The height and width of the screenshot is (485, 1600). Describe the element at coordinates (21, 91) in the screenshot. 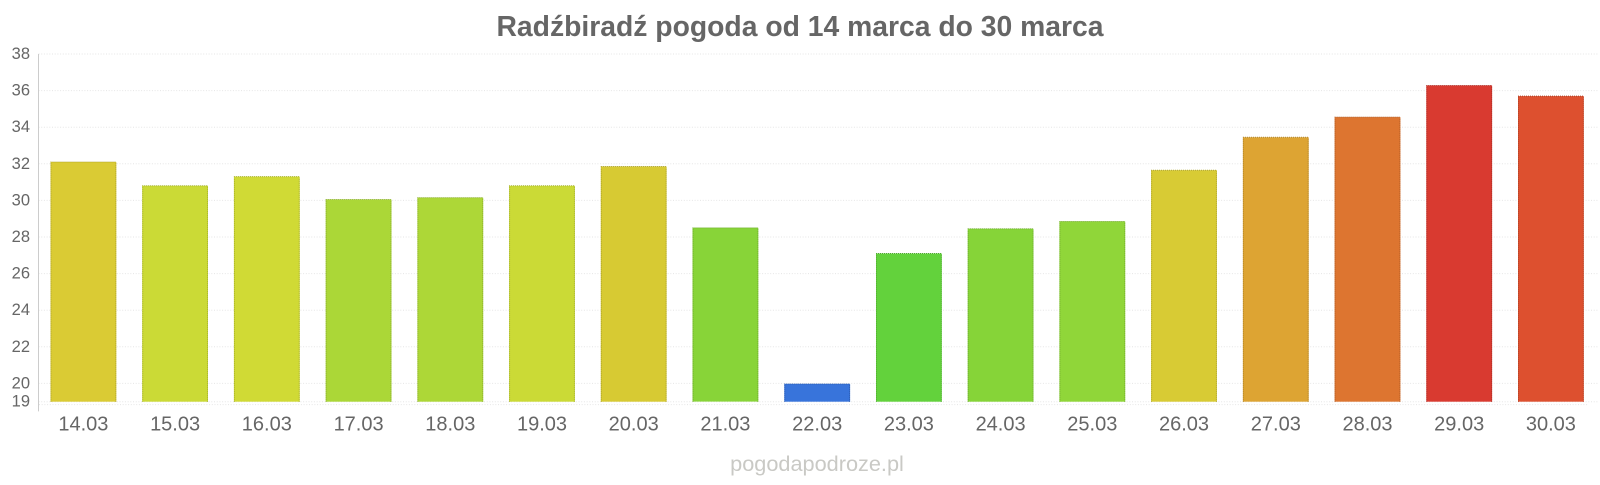

I see `svg-text: 36` at that location.